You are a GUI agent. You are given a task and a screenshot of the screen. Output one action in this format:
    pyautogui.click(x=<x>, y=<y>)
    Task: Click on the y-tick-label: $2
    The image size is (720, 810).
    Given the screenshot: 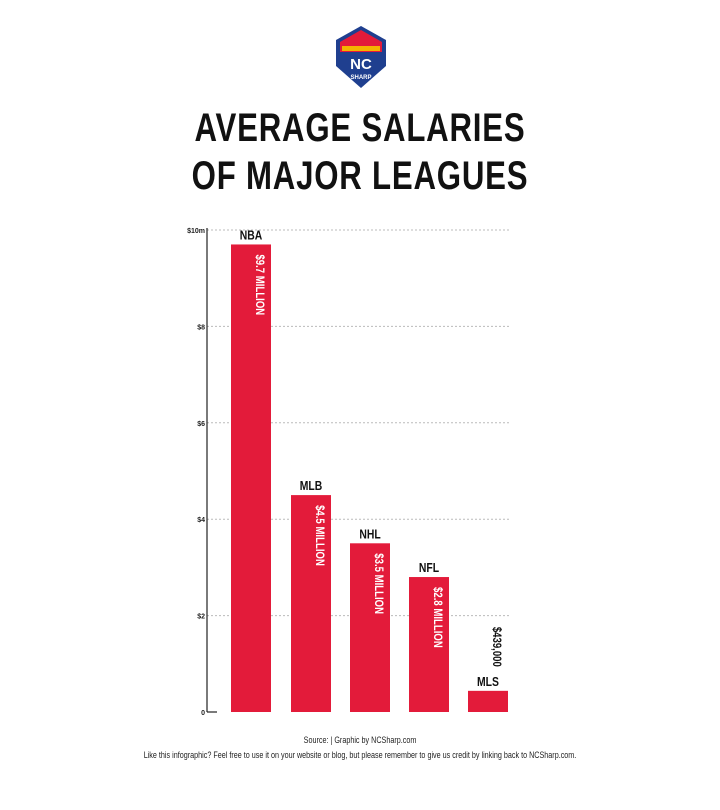 What is the action you would take?
    pyautogui.click(x=201, y=617)
    